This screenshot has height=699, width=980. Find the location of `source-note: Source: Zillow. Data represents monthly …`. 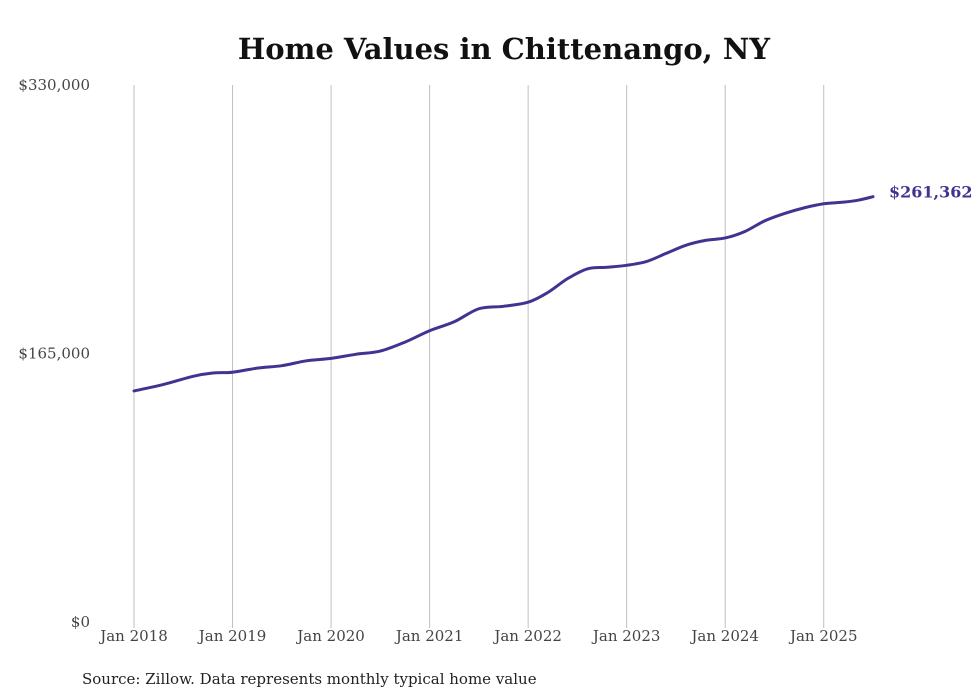

source-note: Source: Zillow. Data represents monthly … is located at coordinates (309, 679).